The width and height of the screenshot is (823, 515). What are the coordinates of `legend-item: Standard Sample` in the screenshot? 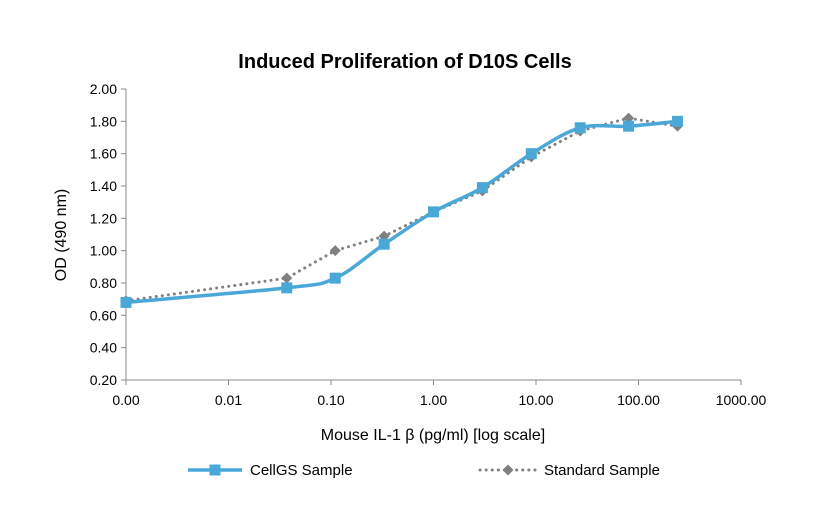 It's located at (569, 470).